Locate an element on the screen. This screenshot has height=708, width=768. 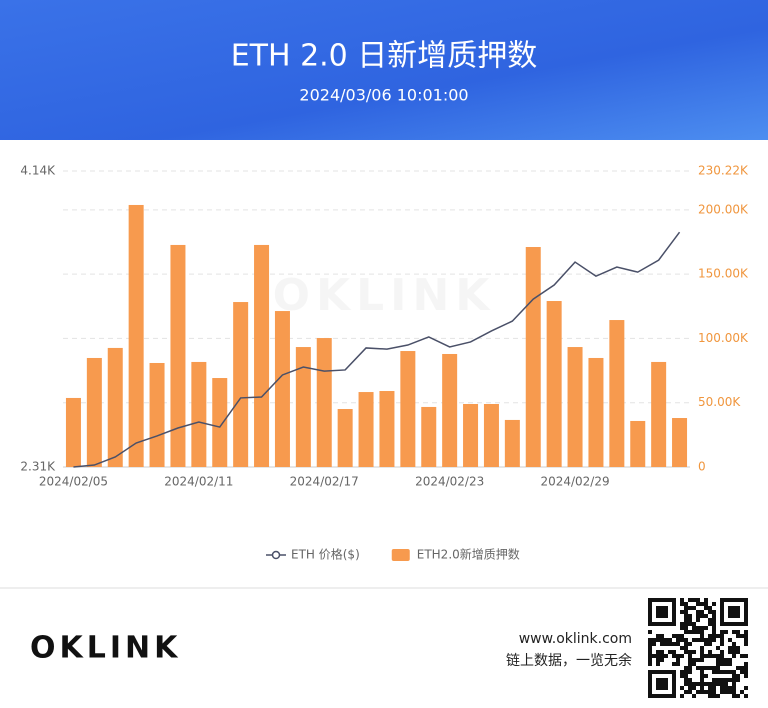
x-tick-label: 2024/02/11 is located at coordinates (198, 482).